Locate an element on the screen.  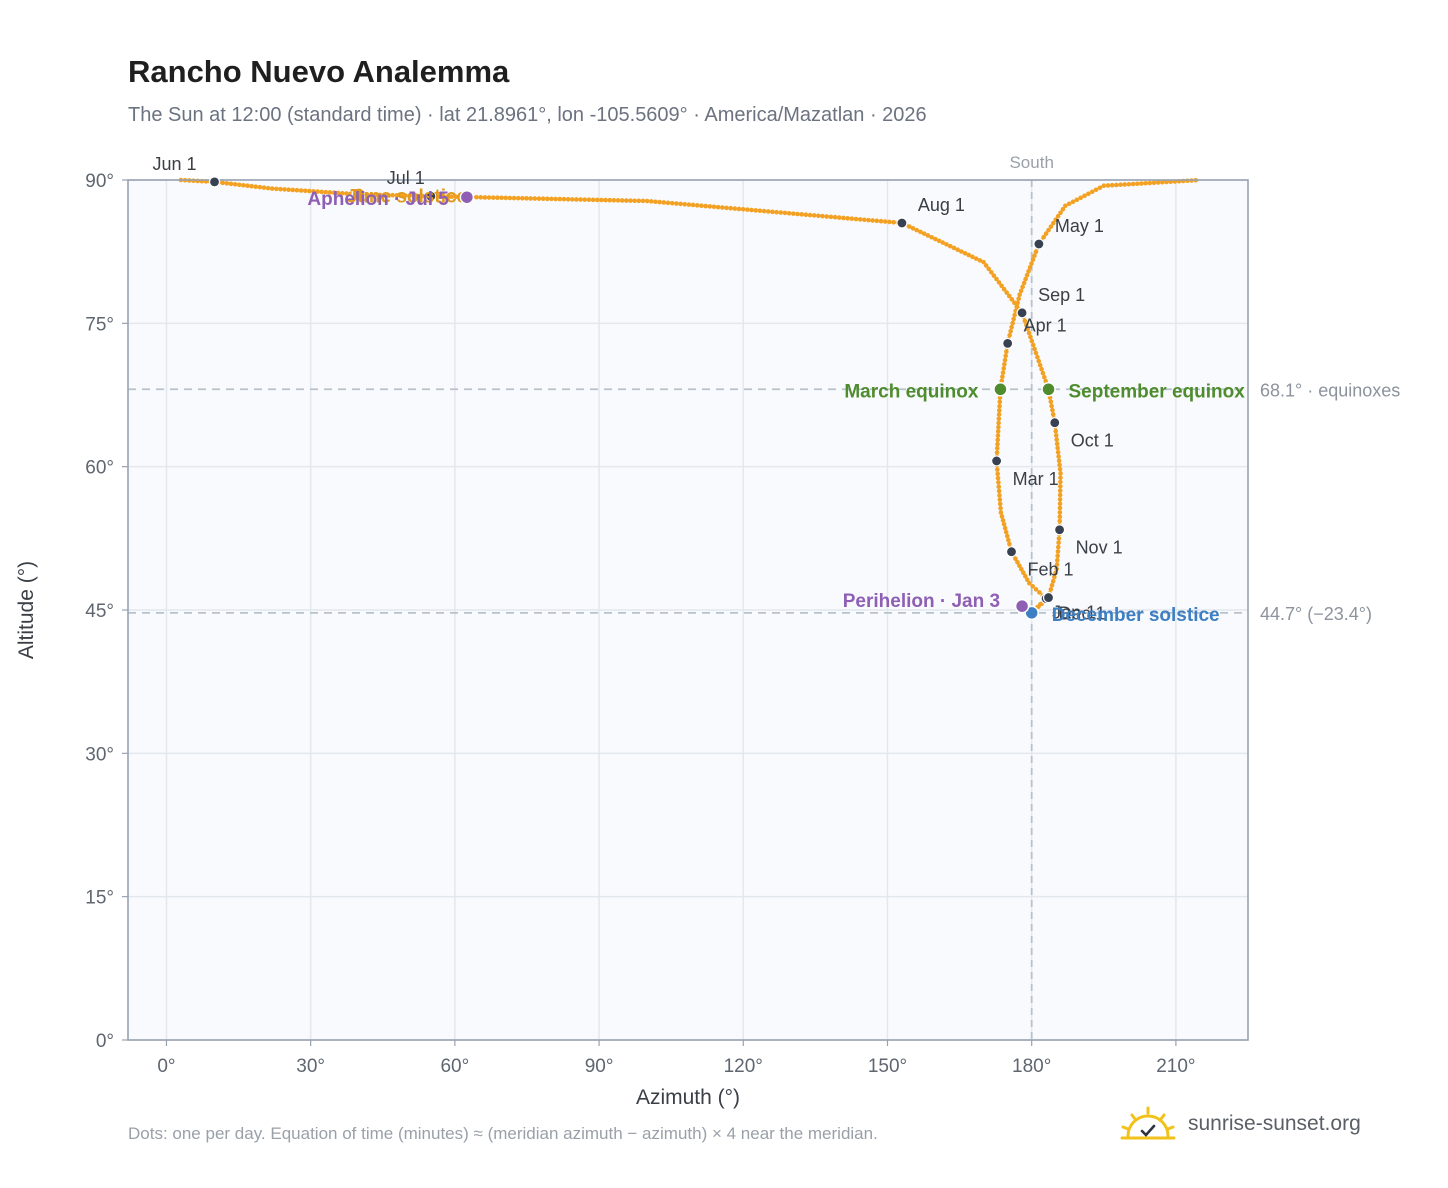
event-label: March equinox is located at coordinates (911, 391).